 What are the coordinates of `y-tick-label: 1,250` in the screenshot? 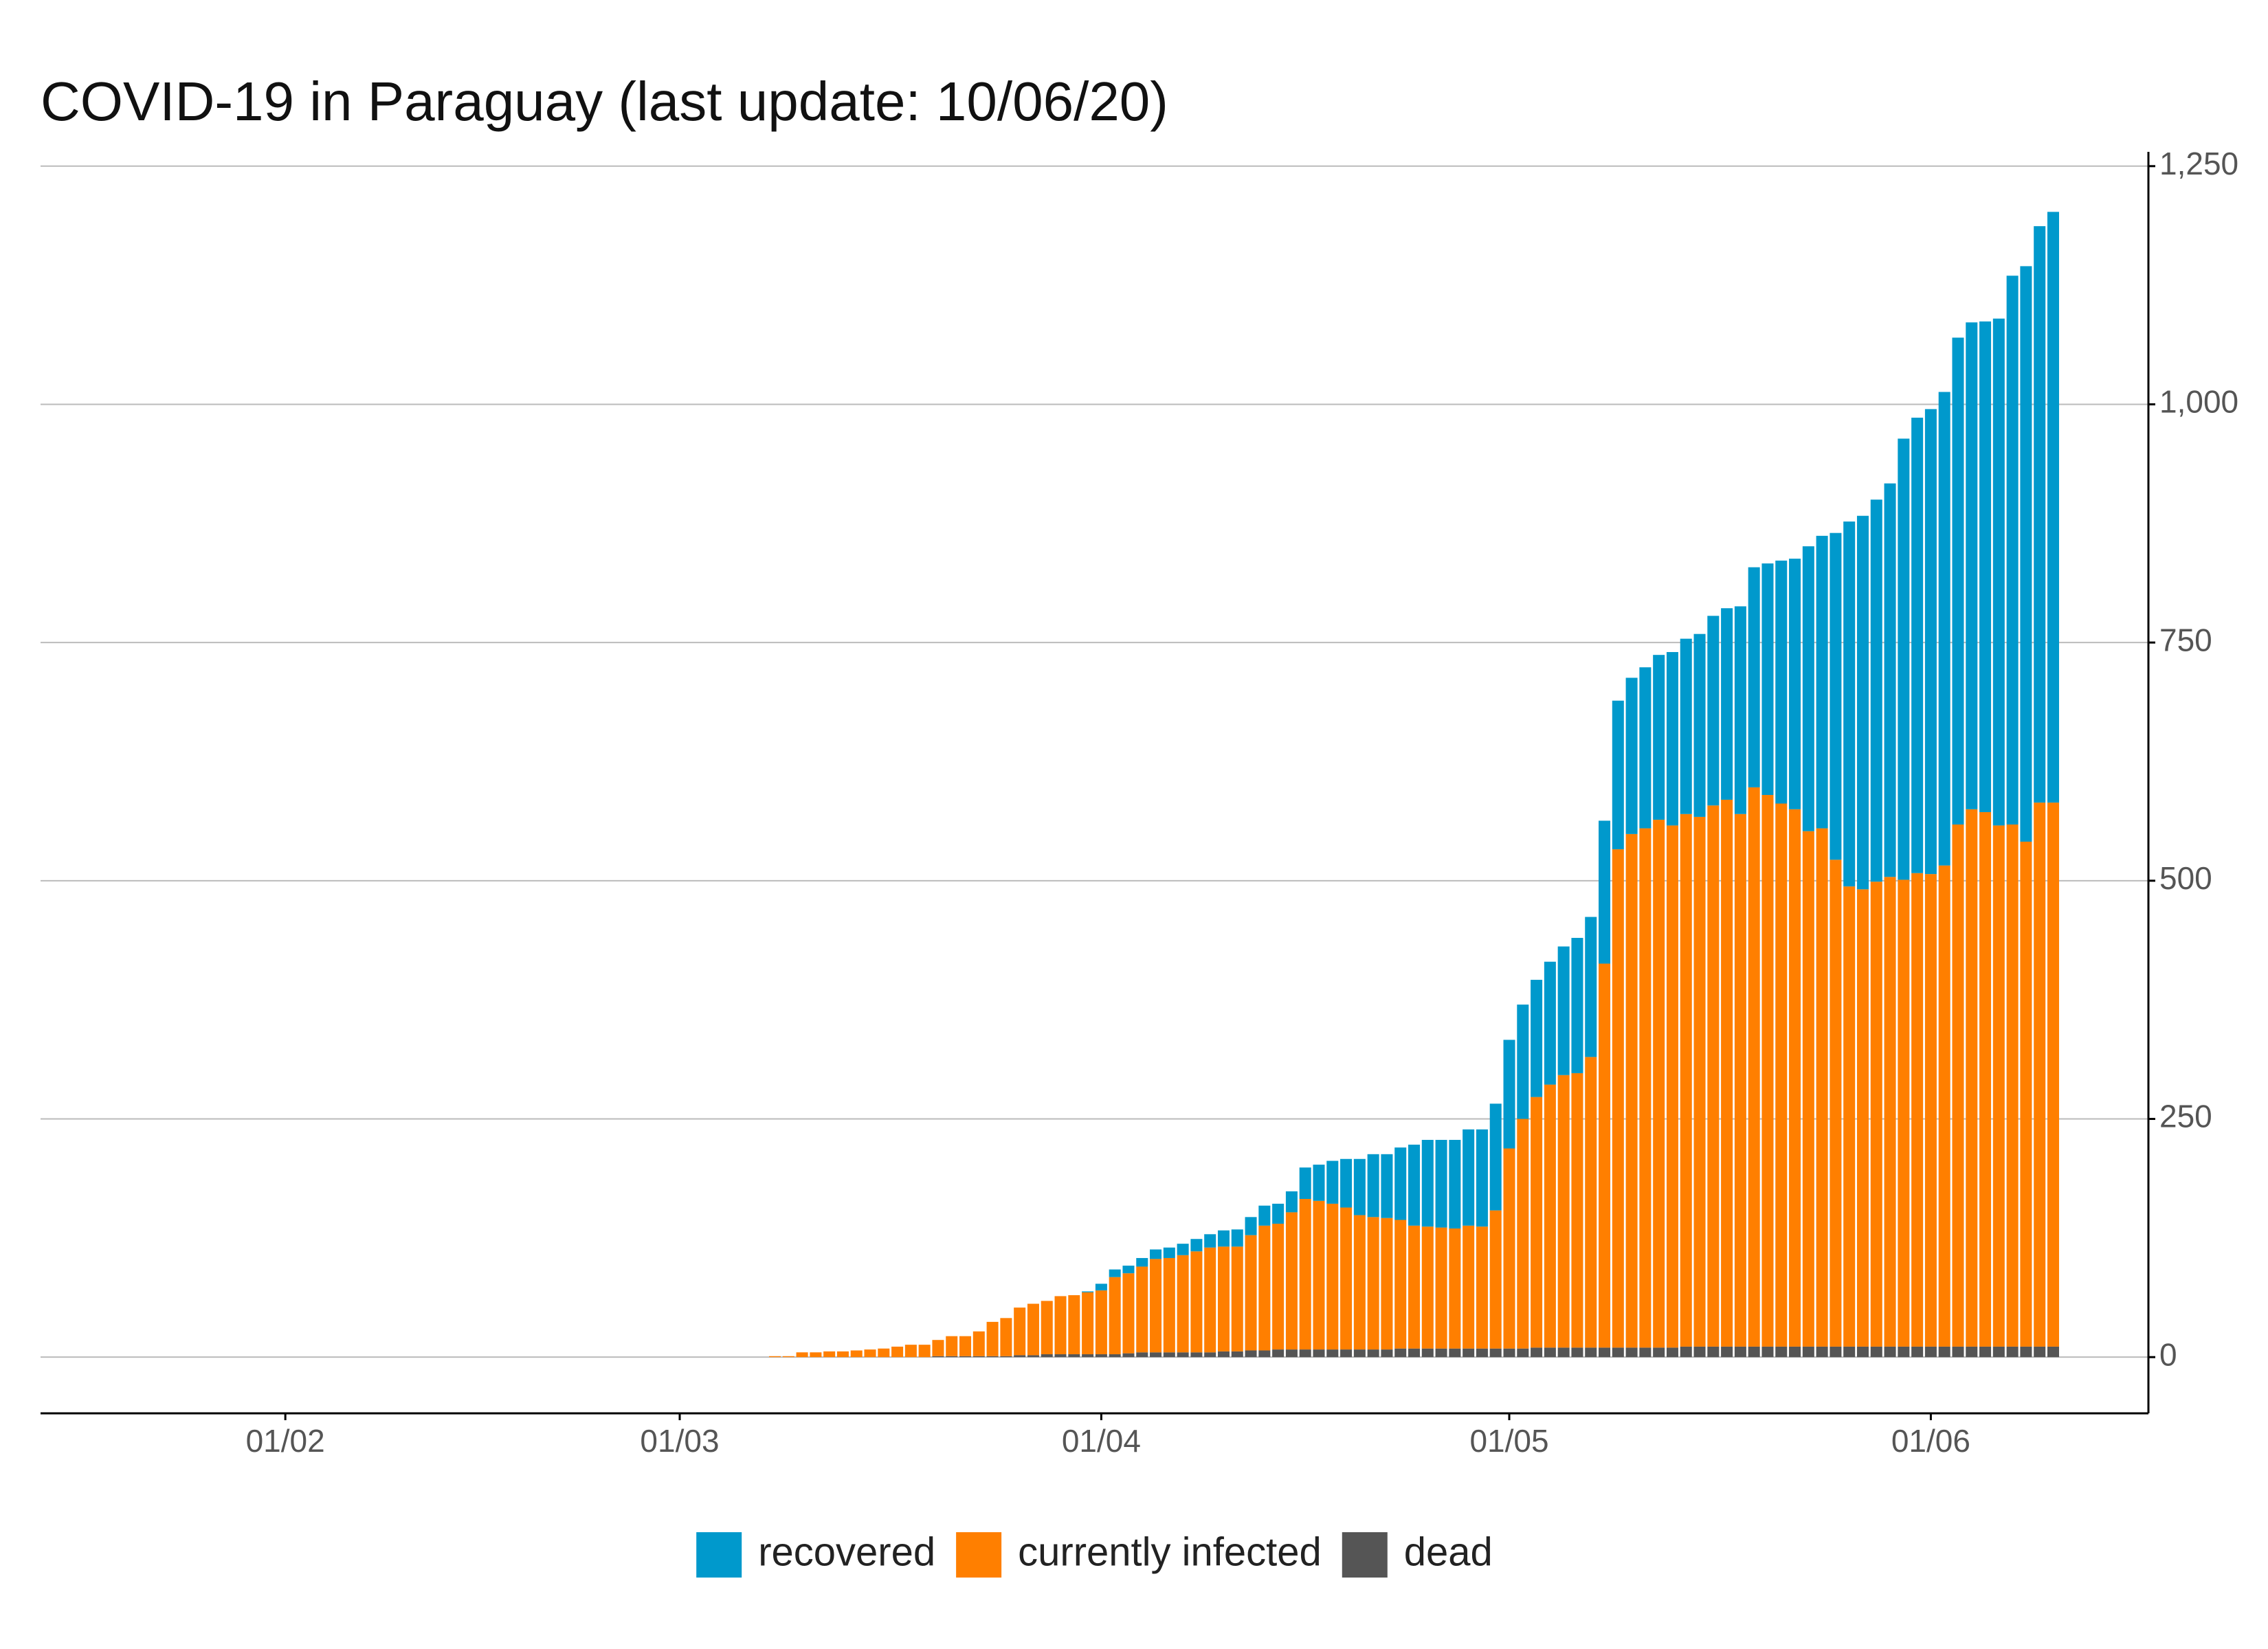 It's located at (2198, 163).